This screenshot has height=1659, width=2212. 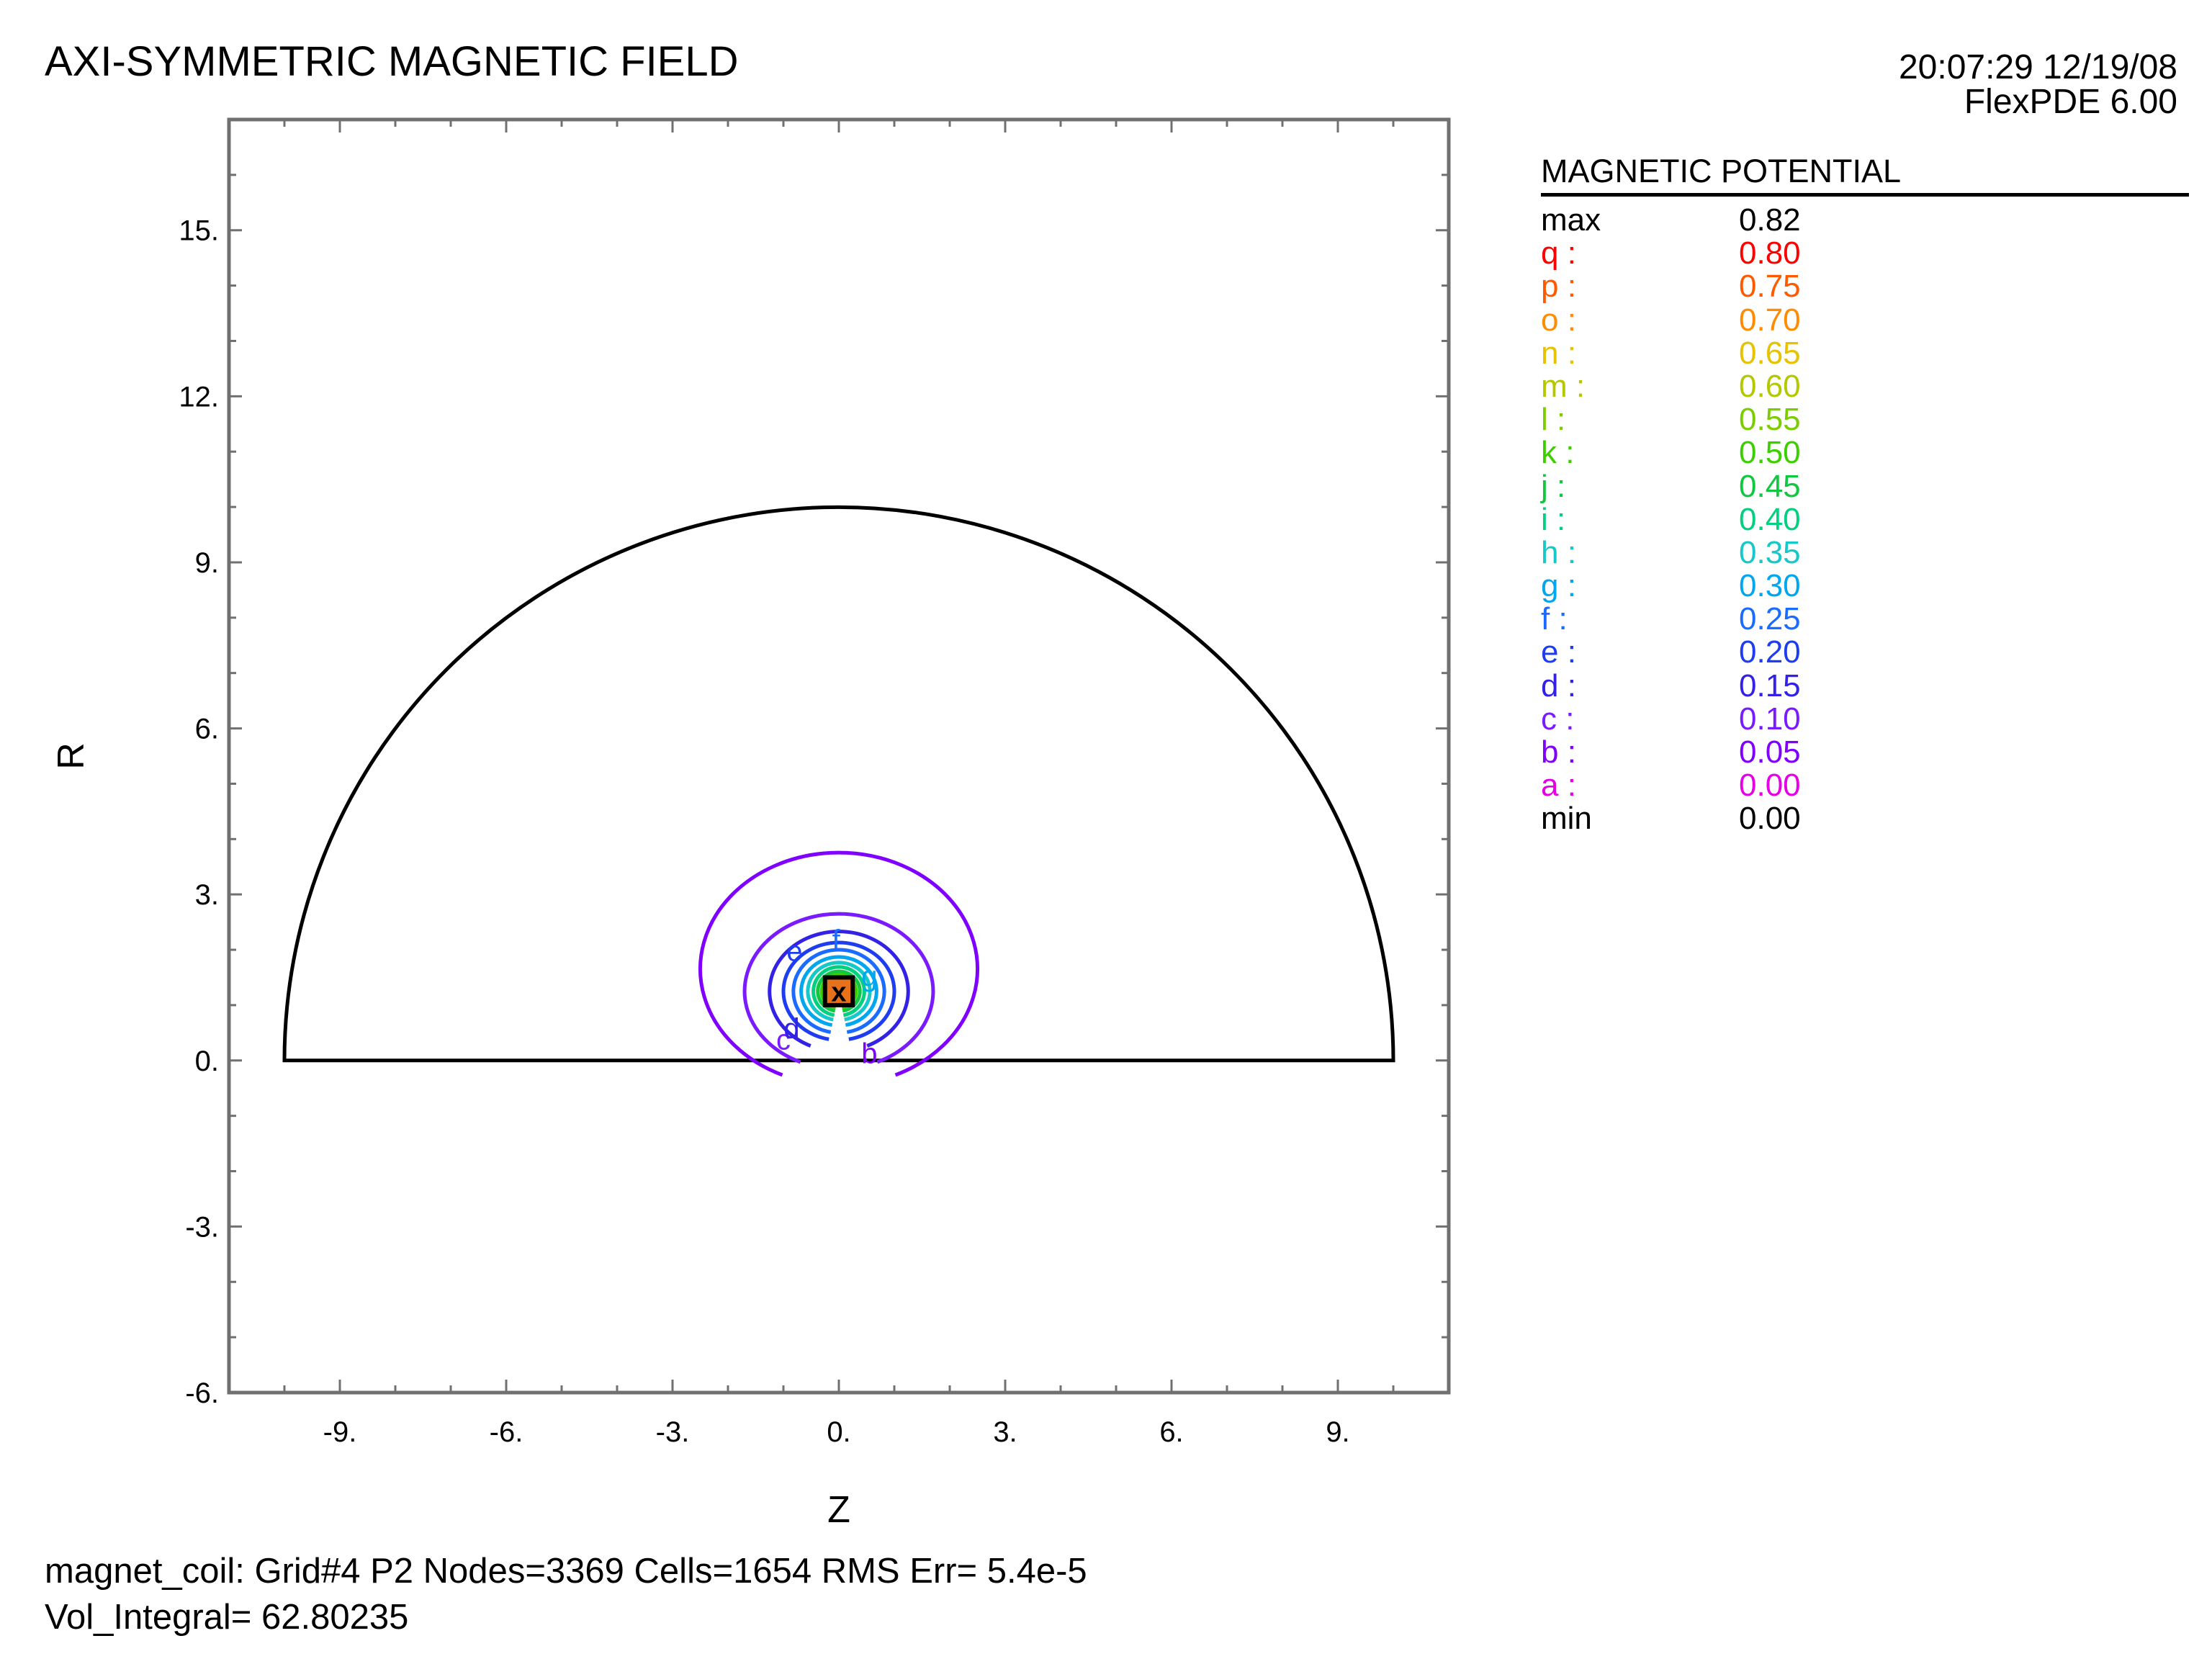 I want to click on x-tick-label: -3., so click(x=673, y=1432).